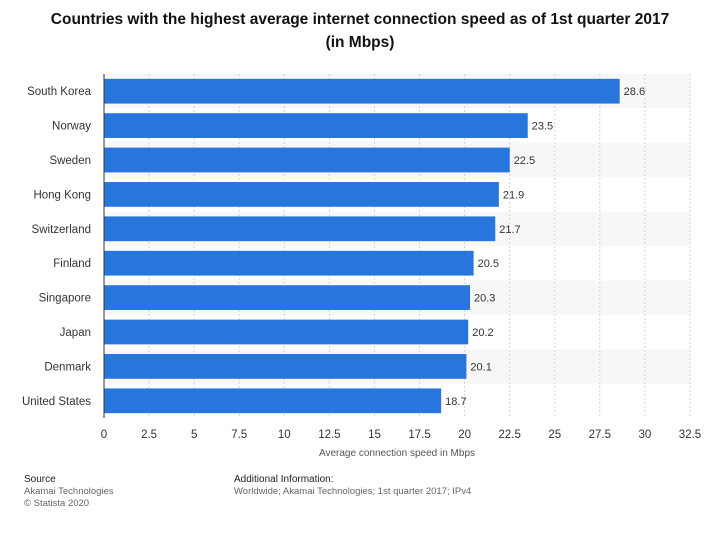 The height and width of the screenshot is (534, 720). What do you see at coordinates (57, 503) in the screenshot?
I see `source-line-2: © Statista 2020` at bounding box center [57, 503].